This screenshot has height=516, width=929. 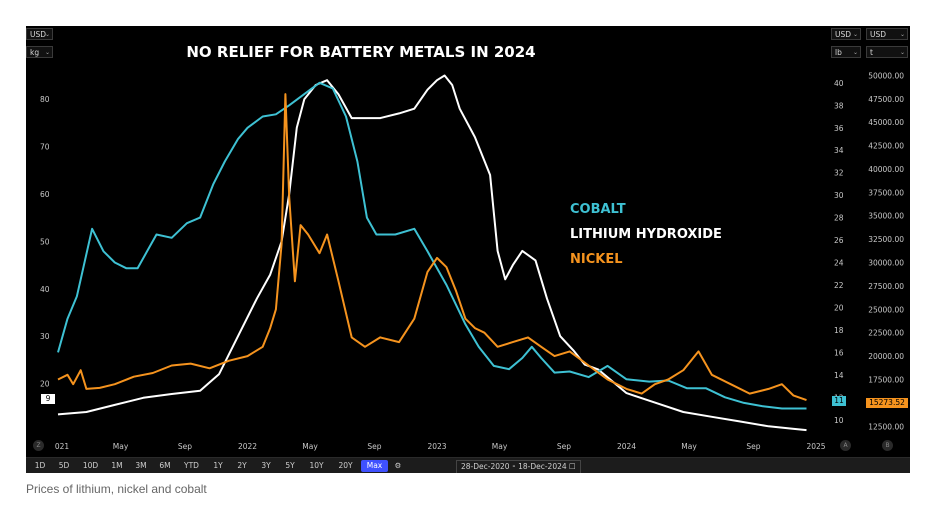 What do you see at coordinates (38, 445) in the screenshot?
I see `z-badge: Z` at bounding box center [38, 445].